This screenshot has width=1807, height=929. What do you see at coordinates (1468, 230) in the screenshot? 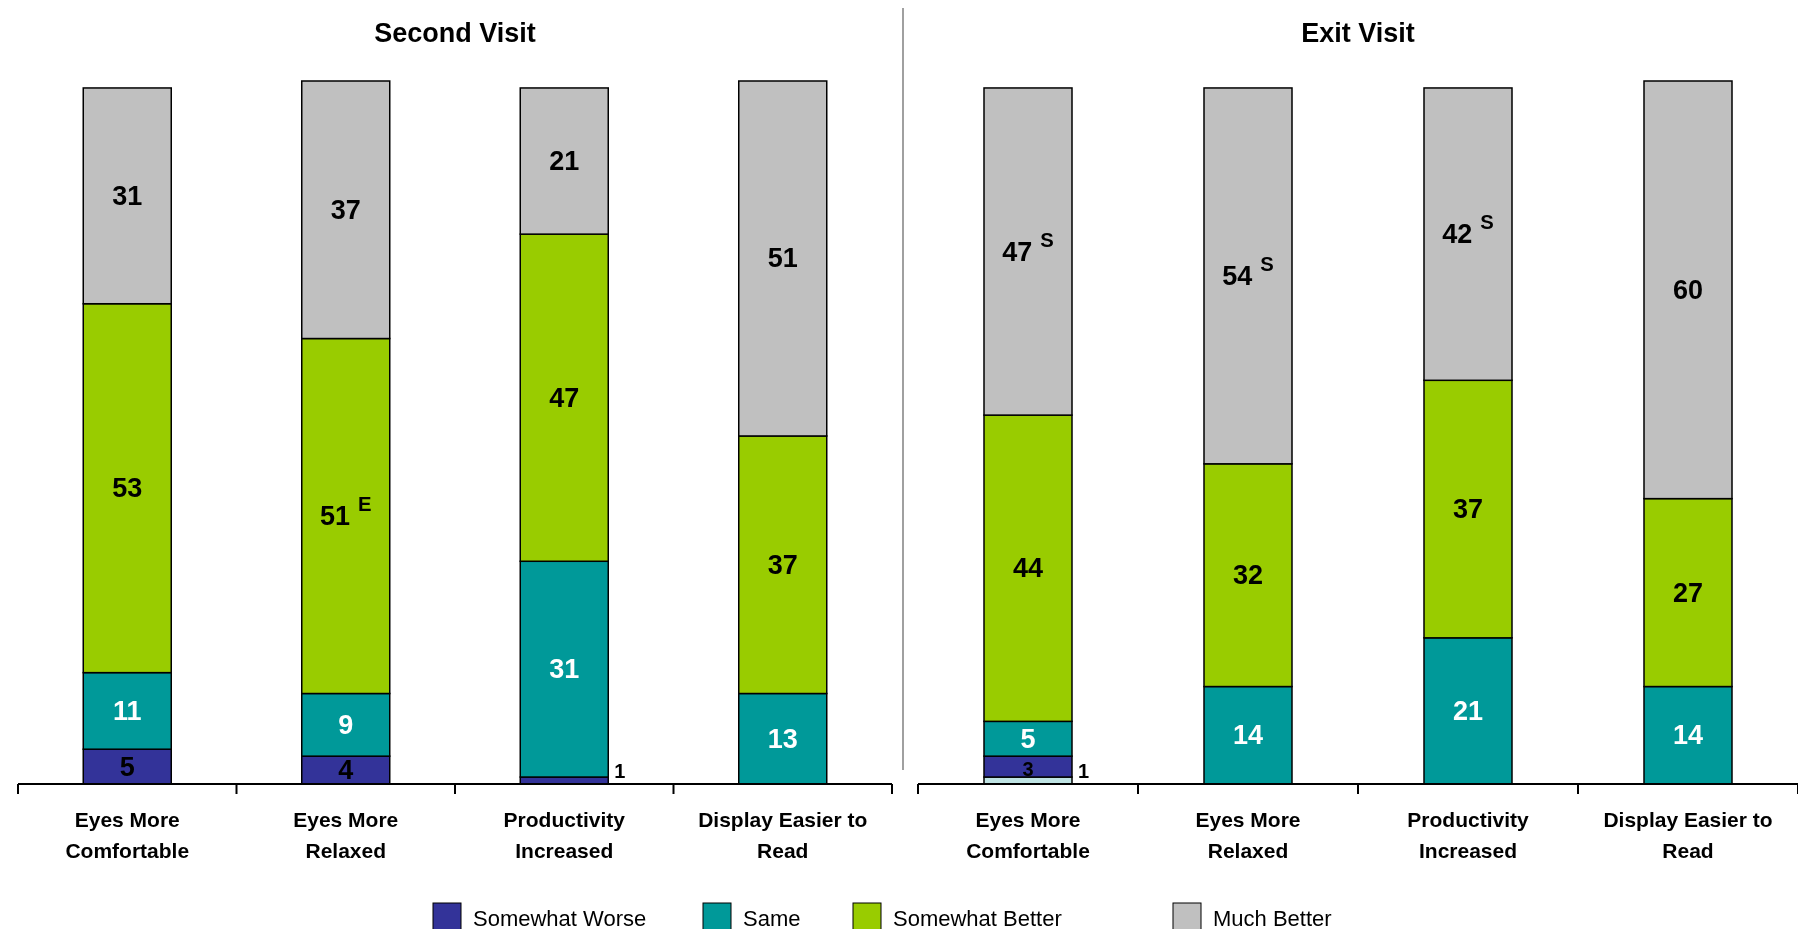
I see `data-label: 42$^{S}$` at bounding box center [1468, 230].